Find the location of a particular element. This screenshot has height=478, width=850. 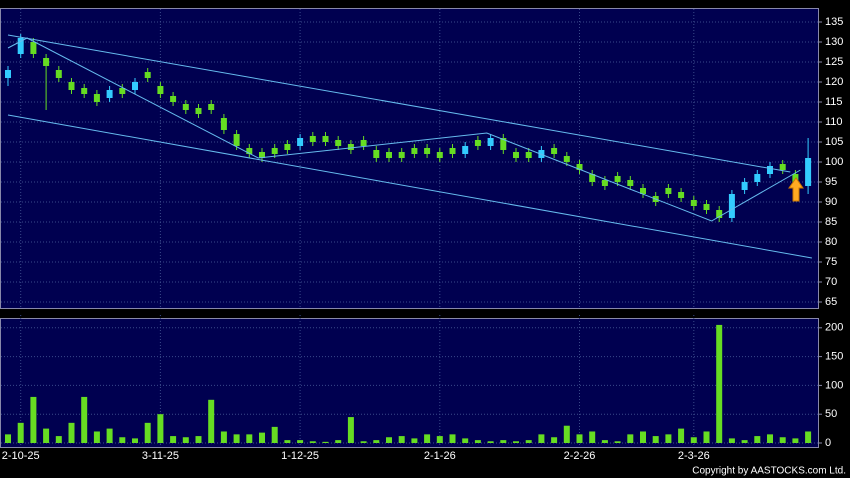

signal-arrow is located at coordinates (796, 189).